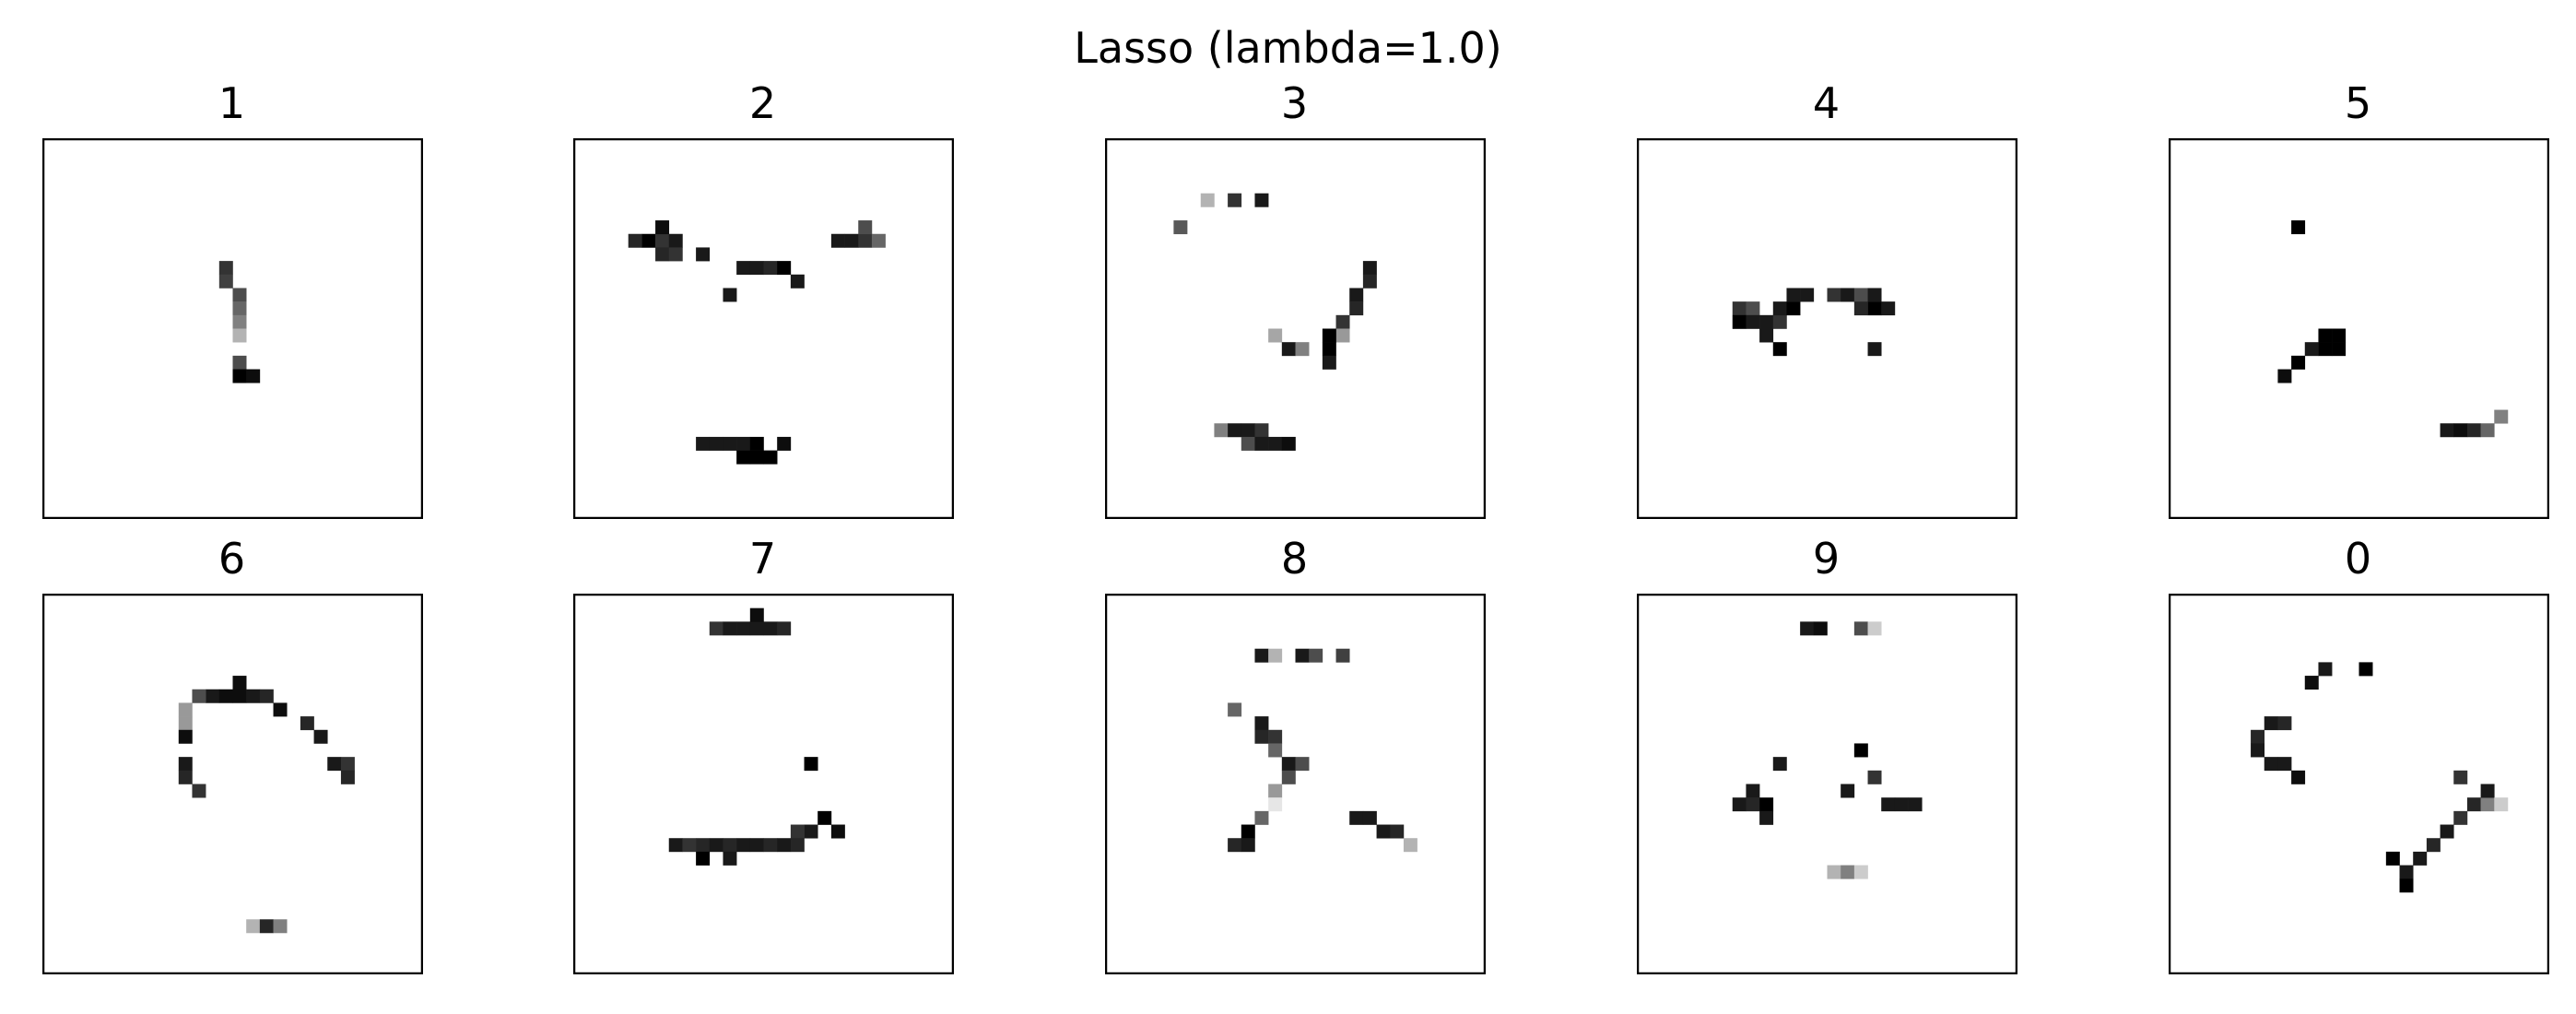 This screenshot has width=2576, height=1014. What do you see at coordinates (1826, 559) in the screenshot?
I see `panel-title: 9` at bounding box center [1826, 559].